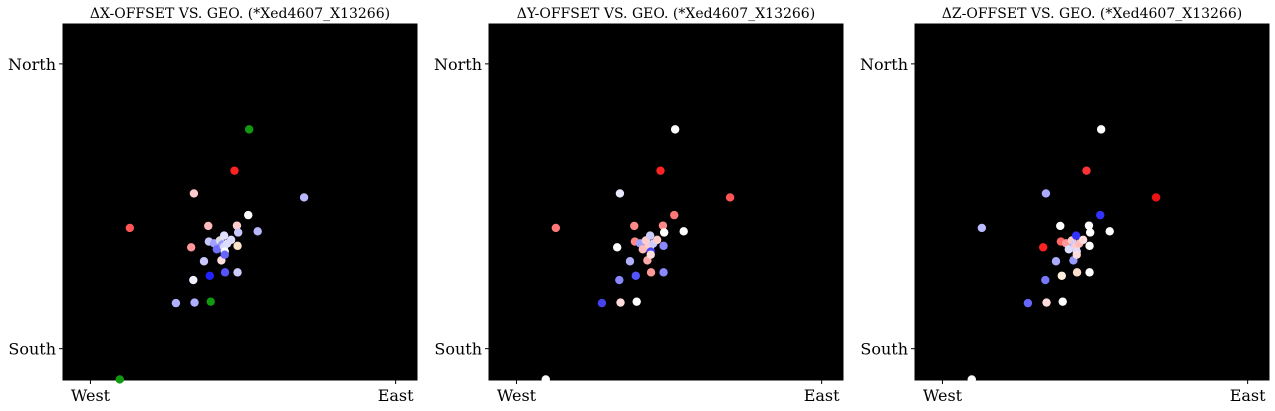 The image size is (1275, 411). What do you see at coordinates (1092, 14) in the screenshot?
I see `chart-title: ΔZ-OFFSET VS. GEO. (*Xed4607_X13266)` at bounding box center [1092, 14].